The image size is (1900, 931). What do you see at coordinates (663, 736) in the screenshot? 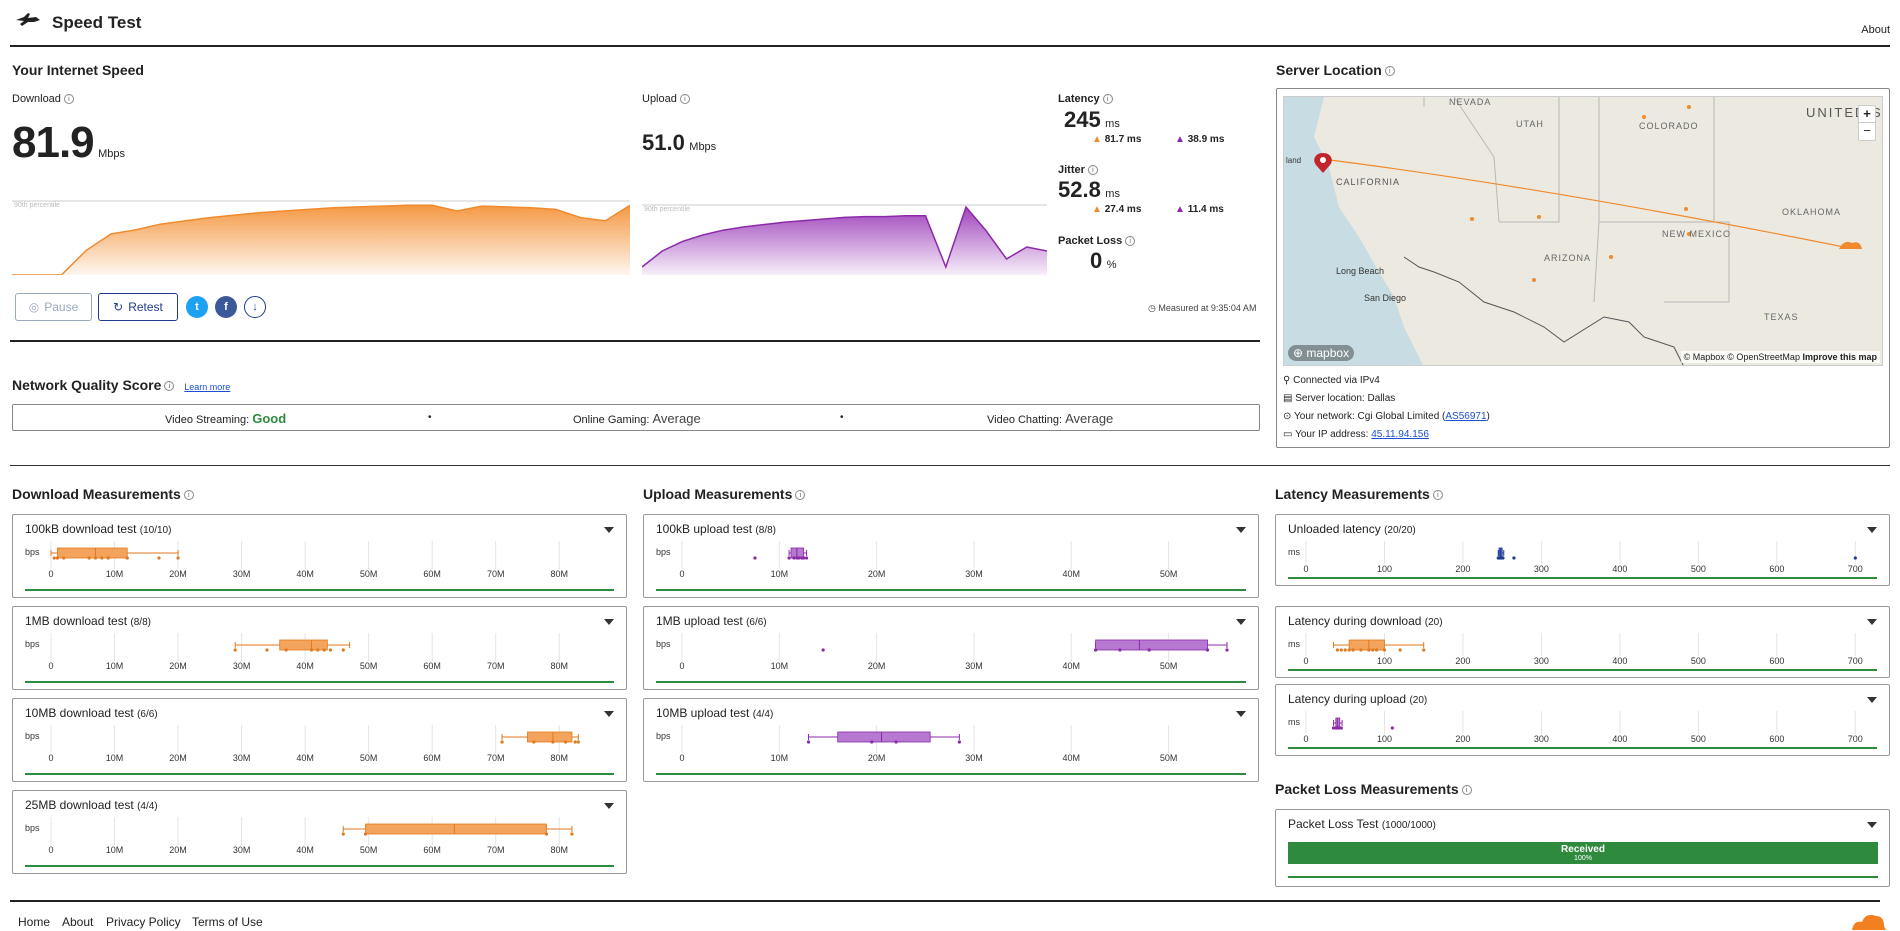
I see `unit-label: bps` at bounding box center [663, 736].